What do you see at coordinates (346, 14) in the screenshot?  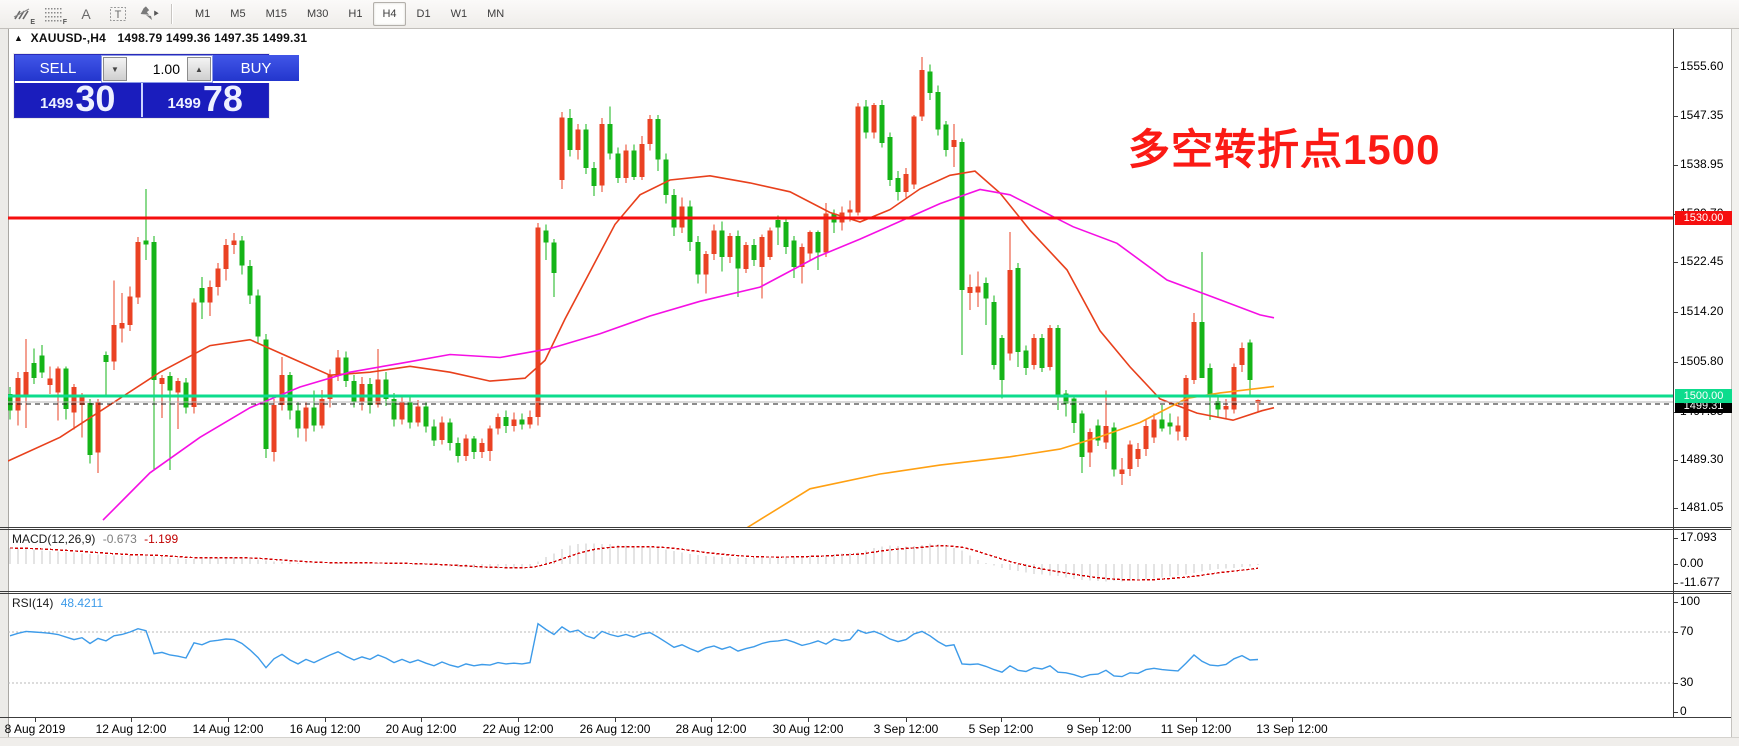 I see `timeframe-group: M1 M5 M15 M30 H1 H4 D1 W1 MN` at bounding box center [346, 14].